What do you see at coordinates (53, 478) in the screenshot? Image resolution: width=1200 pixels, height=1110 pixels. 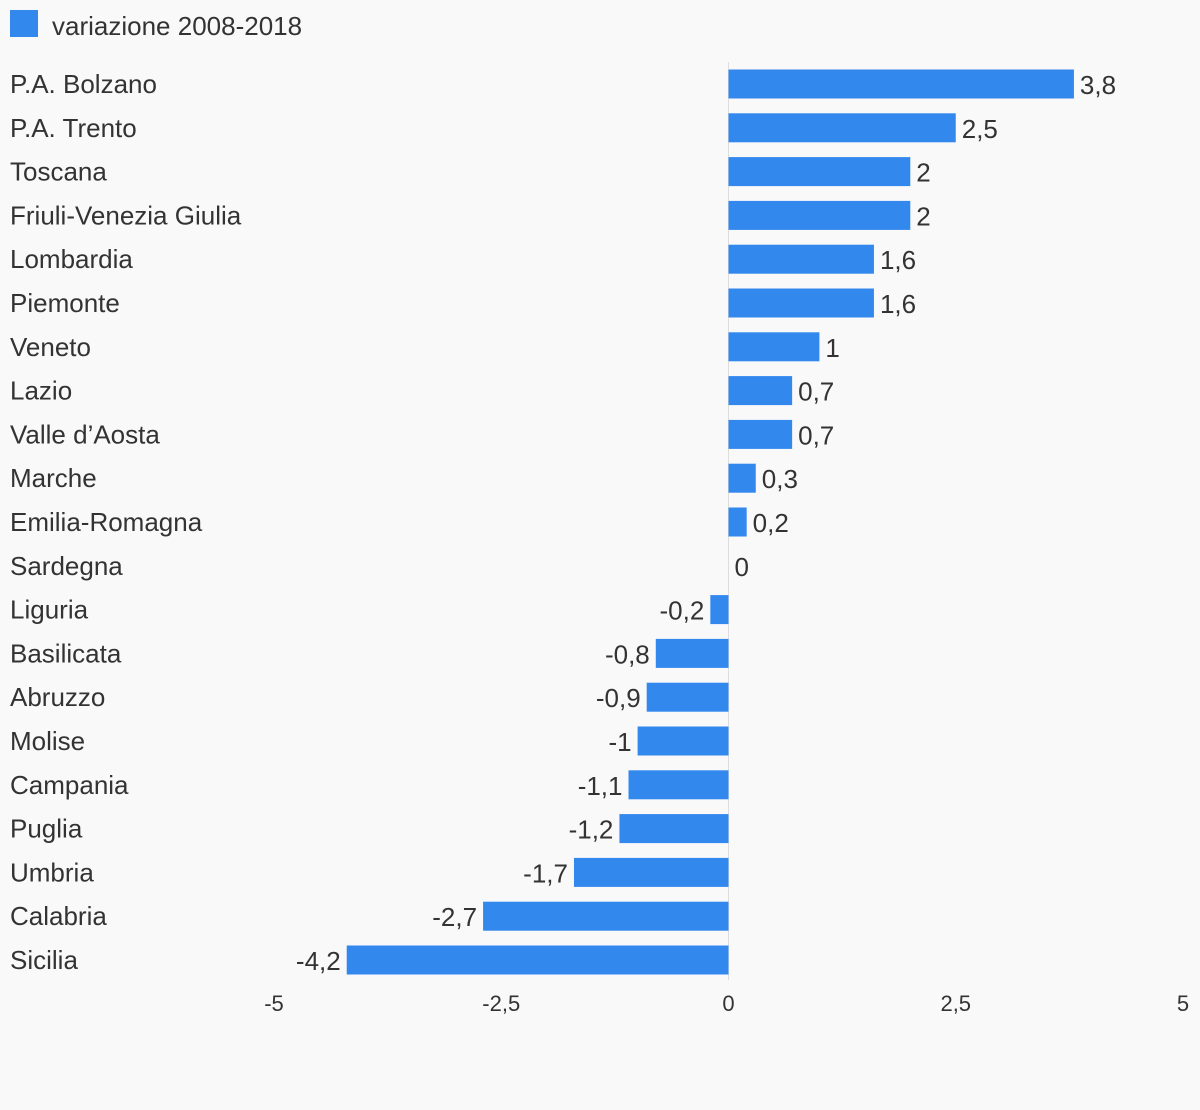 I see `category-label: Marche` at bounding box center [53, 478].